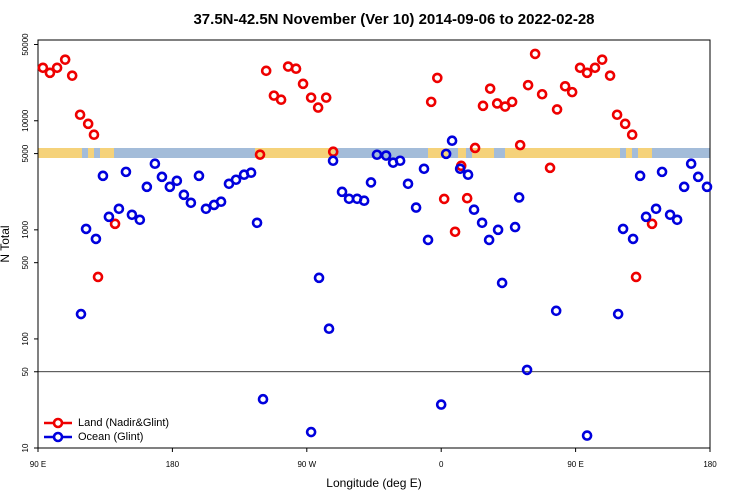 This screenshot has width=750, height=500. I want to click on x-tick-label: 90 E, so click(575, 464).